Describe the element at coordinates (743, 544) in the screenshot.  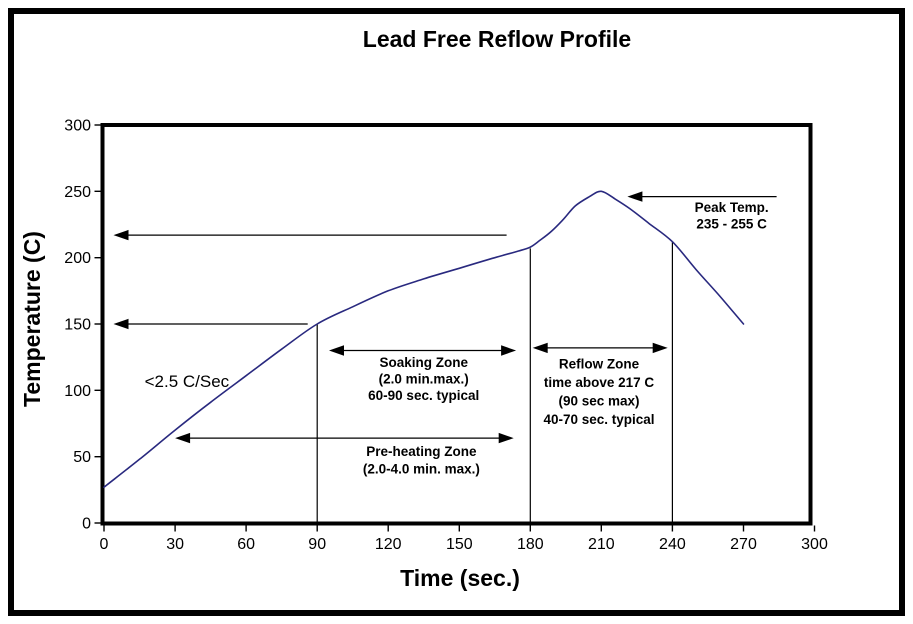
I see `x-tick-label-270: 270` at that location.